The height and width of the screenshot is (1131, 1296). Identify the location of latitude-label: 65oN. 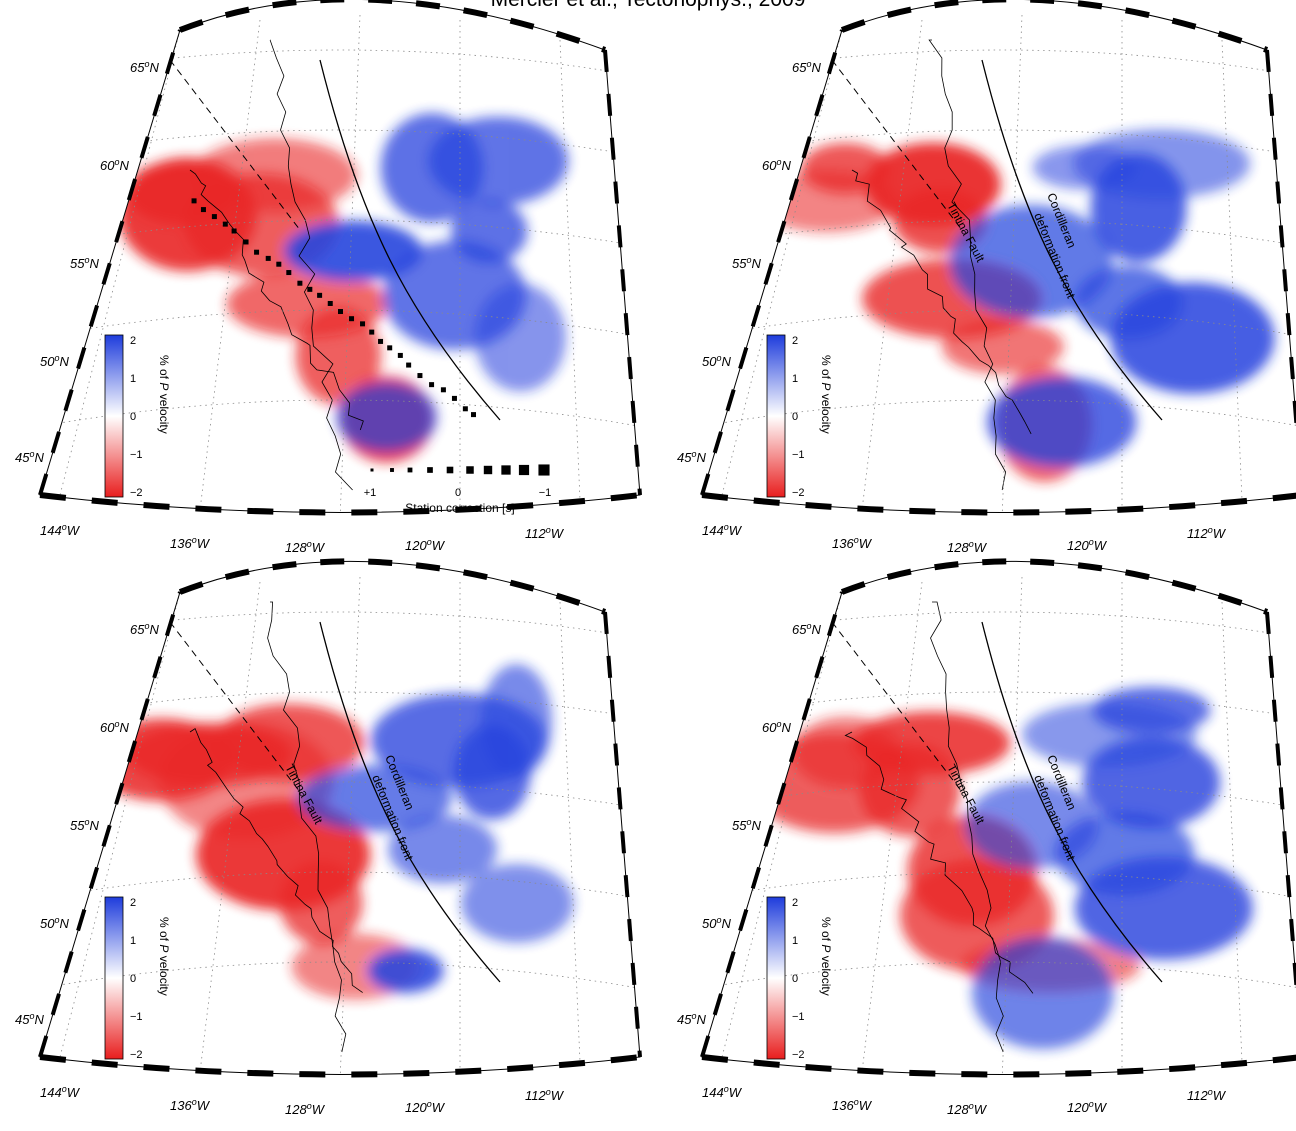
(144, 629).